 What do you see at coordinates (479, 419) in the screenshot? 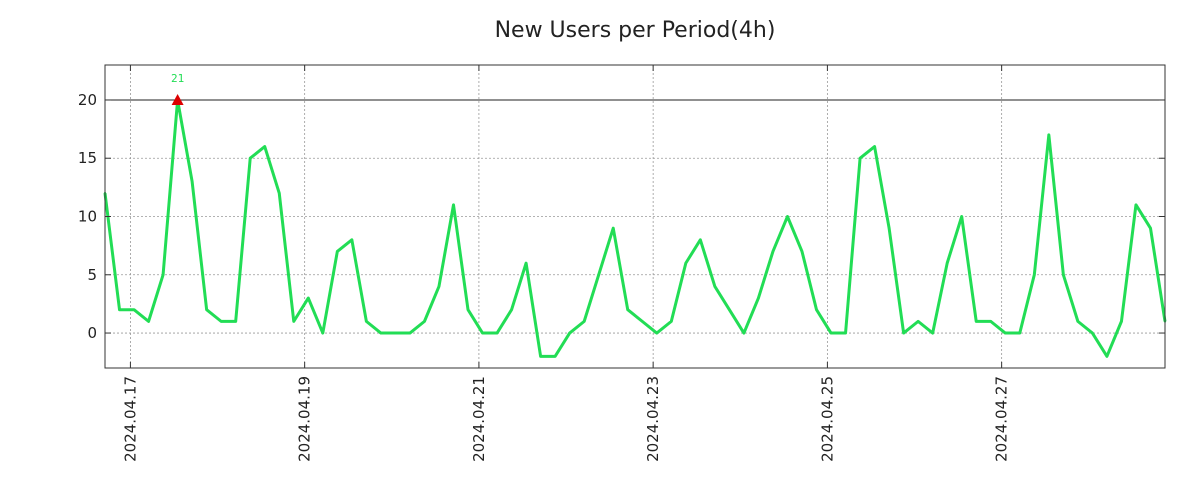
I see `x-tick-label: 2024.04.21` at bounding box center [479, 419].